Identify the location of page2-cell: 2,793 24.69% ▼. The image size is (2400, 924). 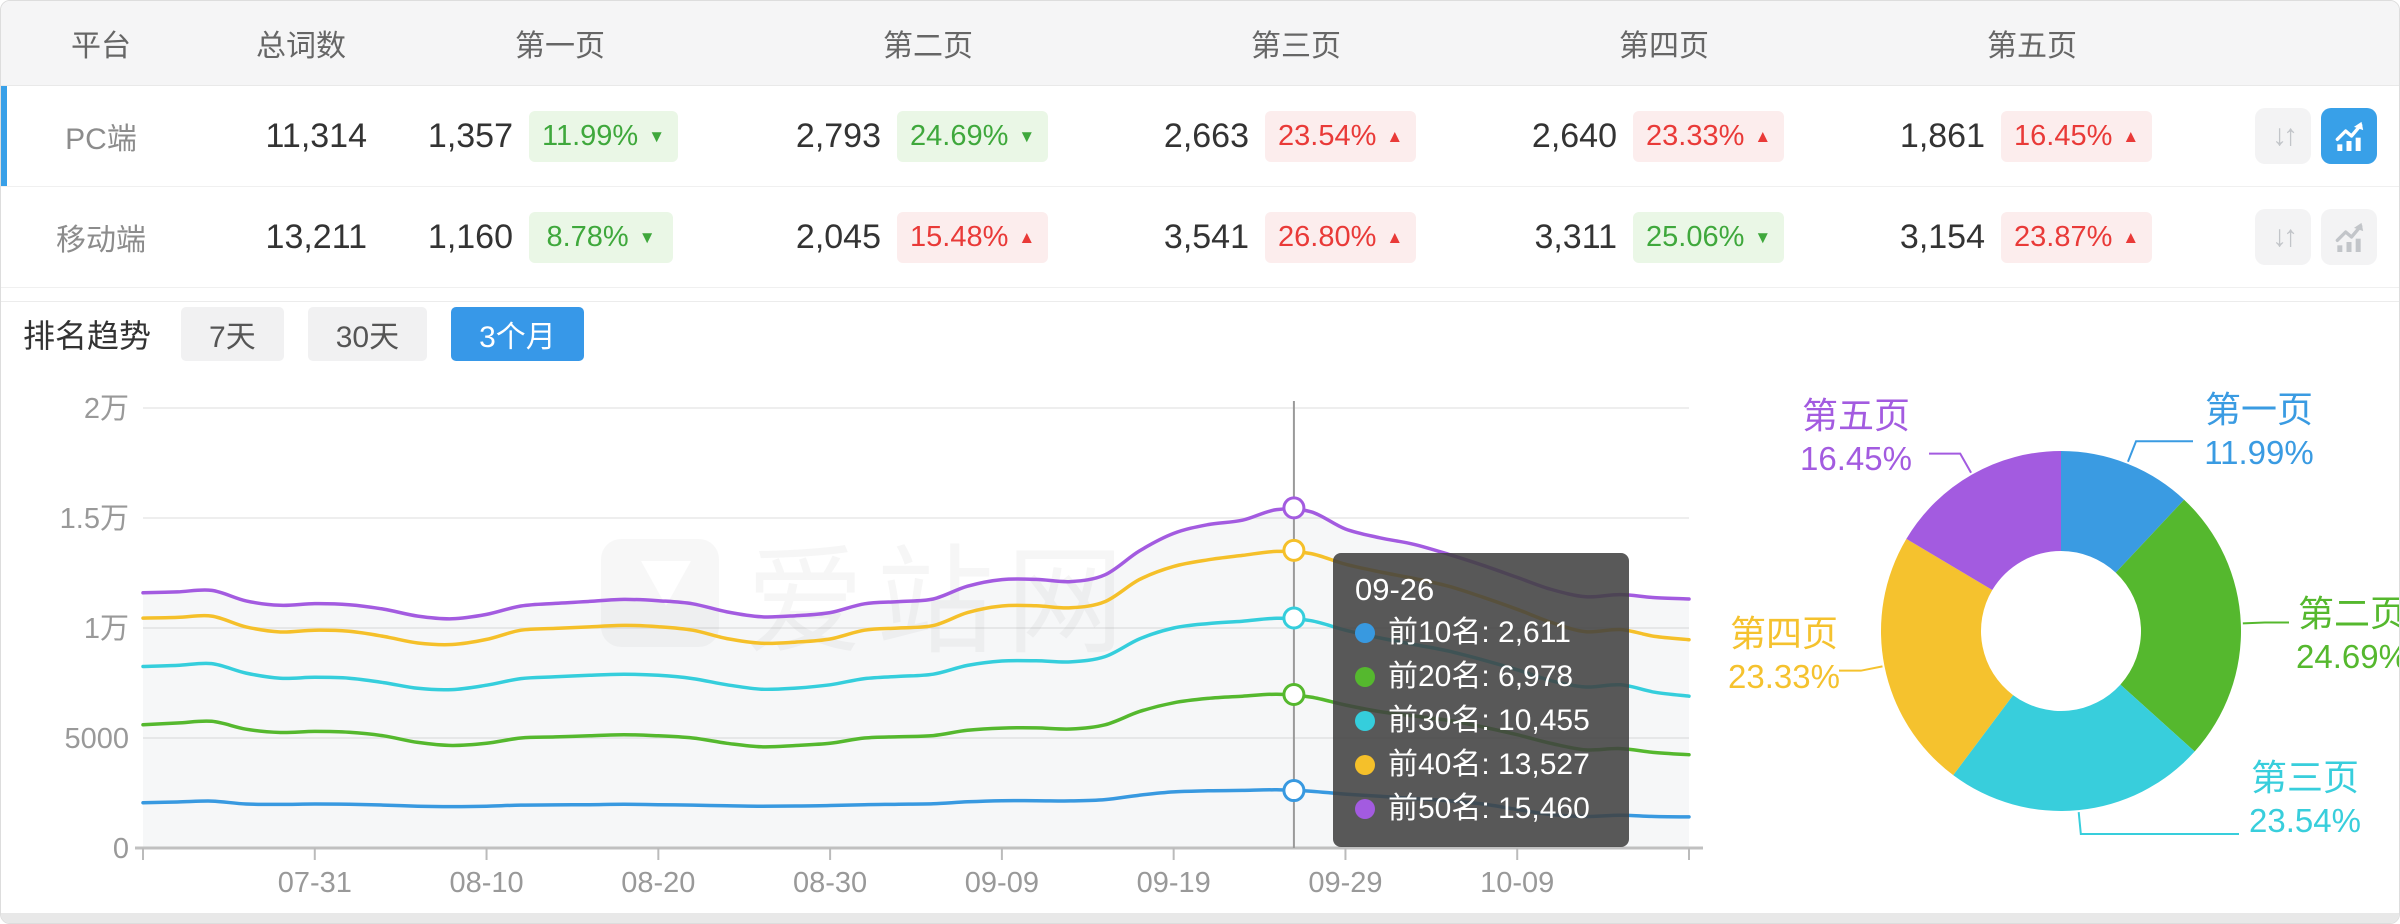
(953, 136).